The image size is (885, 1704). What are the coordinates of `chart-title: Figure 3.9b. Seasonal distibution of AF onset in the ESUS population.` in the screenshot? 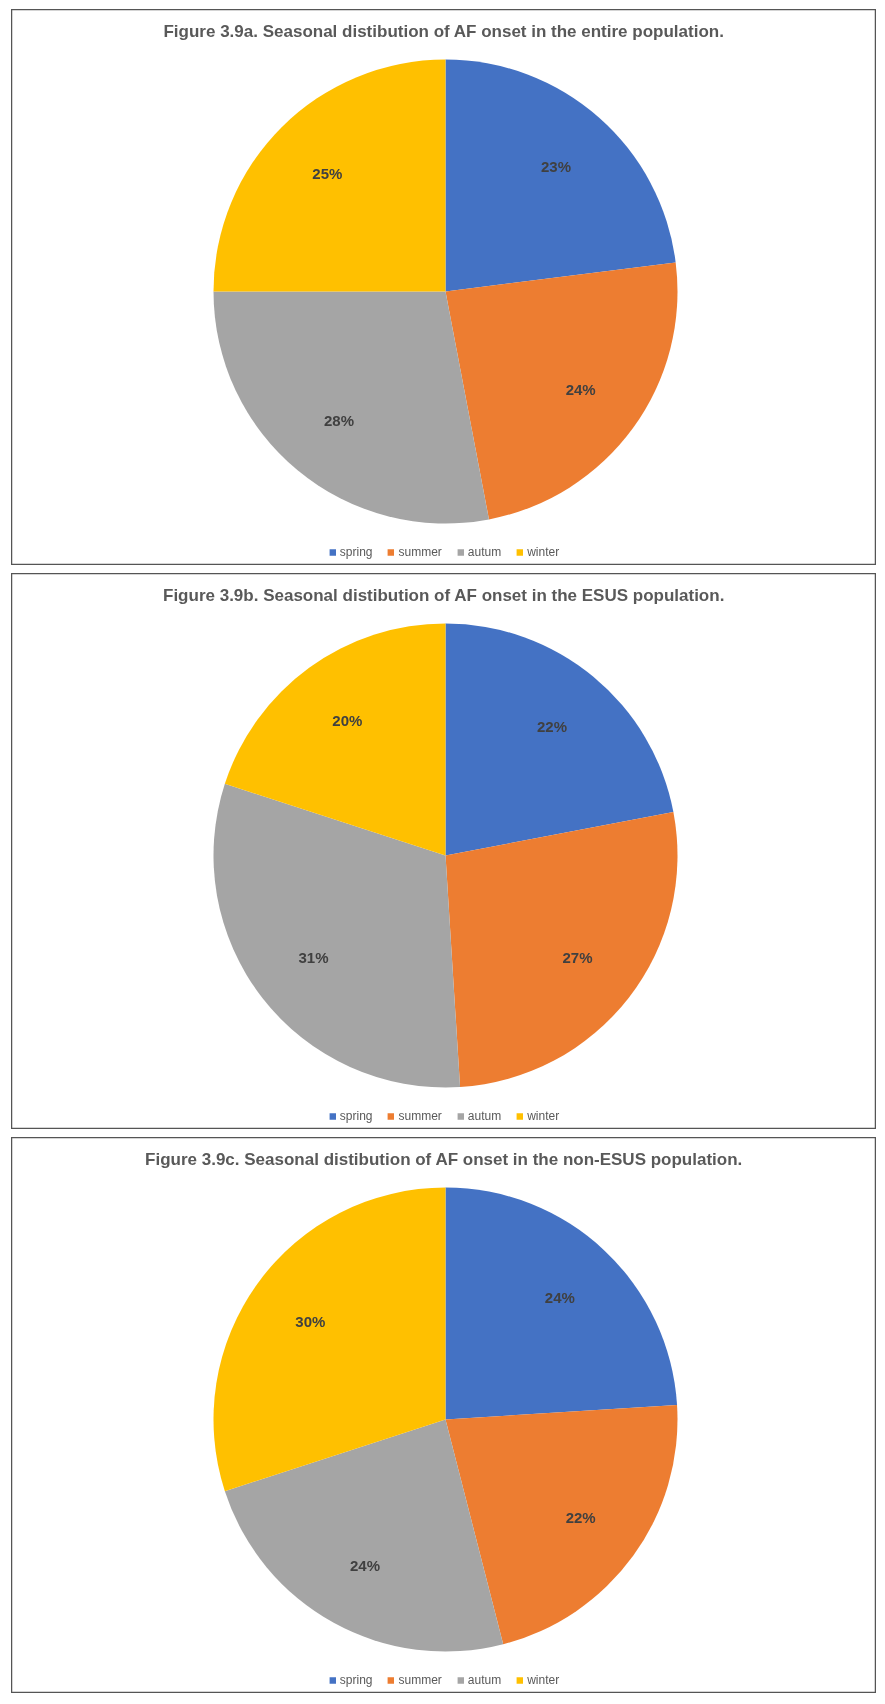 It's located at (444, 595).